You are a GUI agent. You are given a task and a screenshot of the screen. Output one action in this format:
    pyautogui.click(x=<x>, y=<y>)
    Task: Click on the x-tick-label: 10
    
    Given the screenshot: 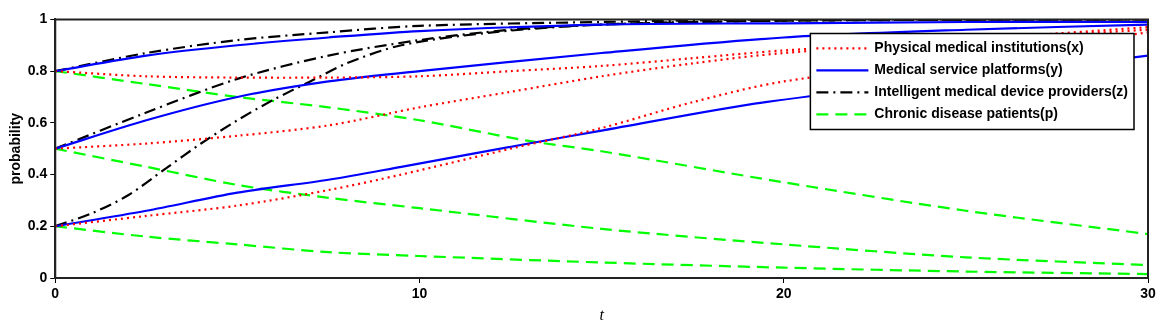 What is the action you would take?
    pyautogui.click(x=419, y=293)
    